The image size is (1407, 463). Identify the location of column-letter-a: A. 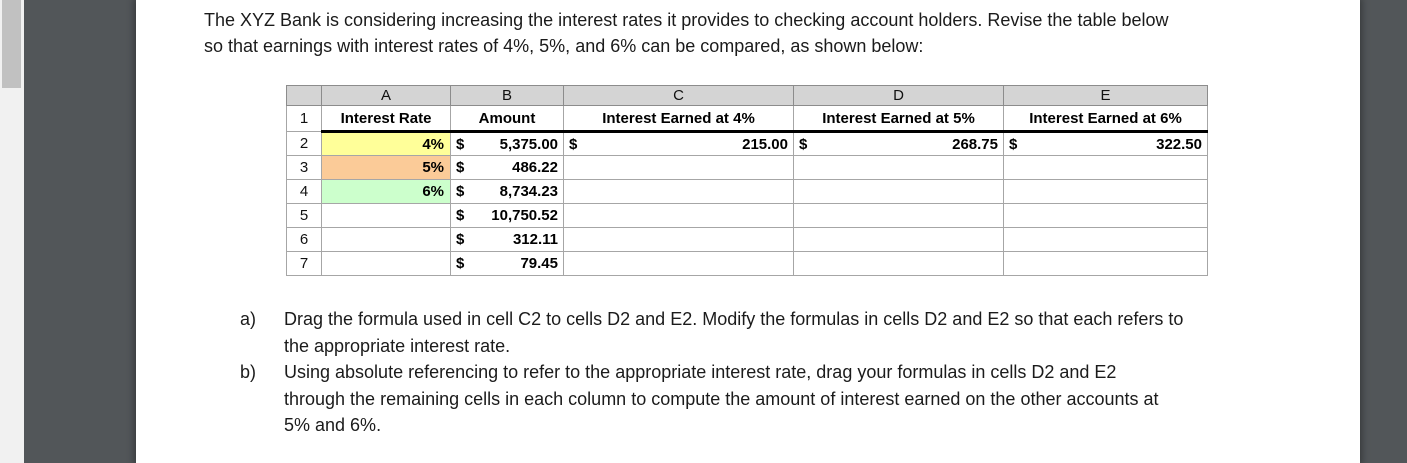
(386, 95).